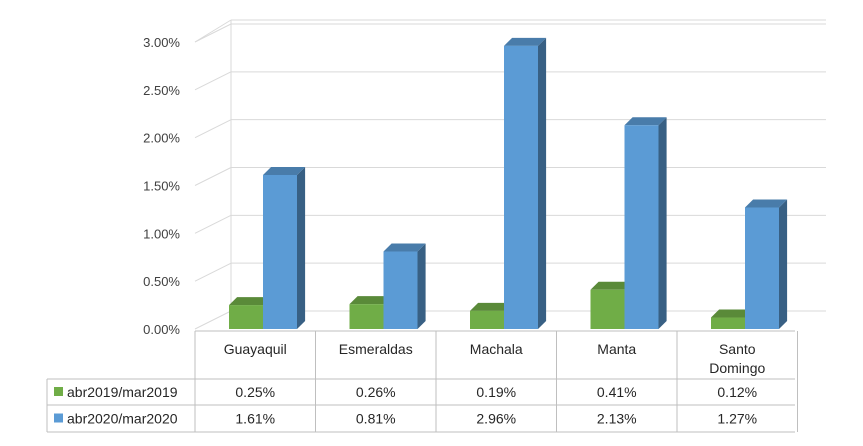 This screenshot has width=863, height=446. Describe the element at coordinates (496, 419) in the screenshot. I see `data-label: 2.96%` at that location.